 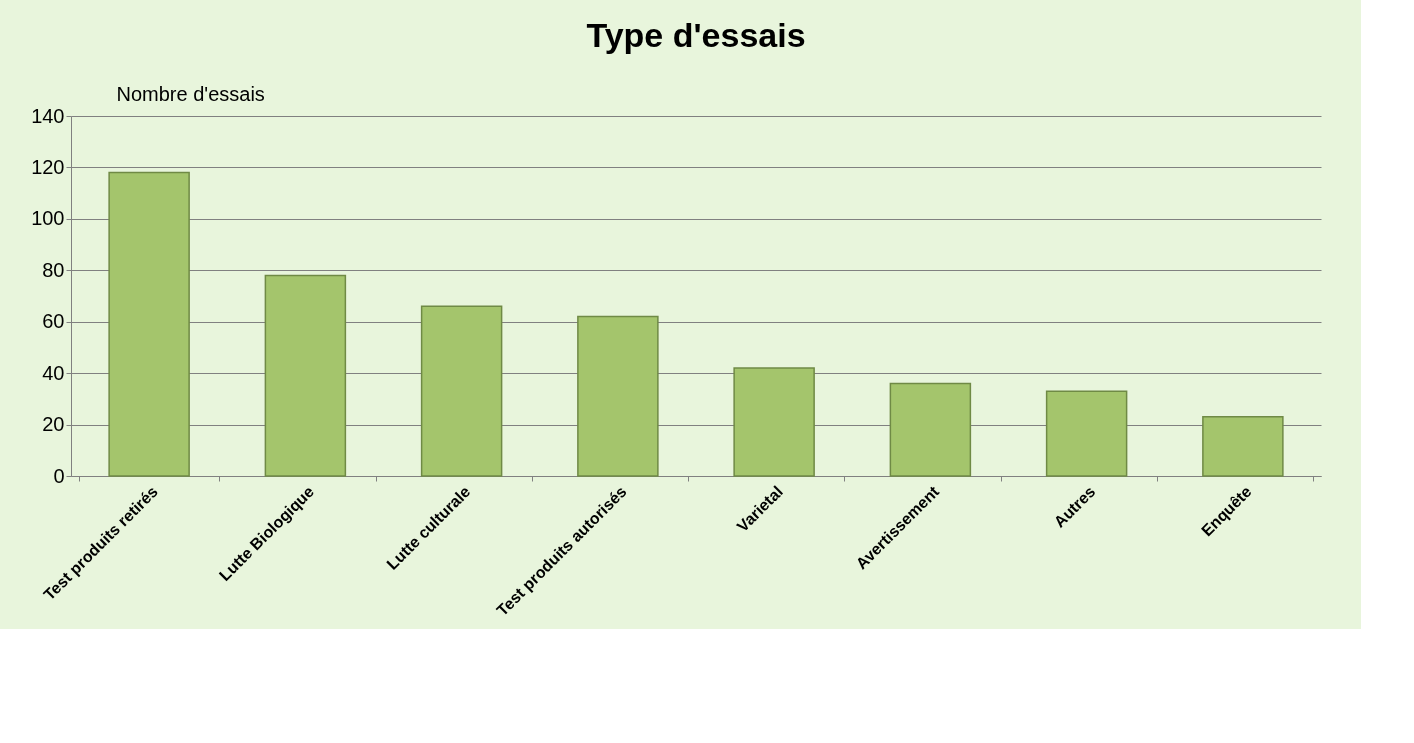 What do you see at coordinates (696, 35) in the screenshot?
I see `chart-title: Type d'essais` at bounding box center [696, 35].